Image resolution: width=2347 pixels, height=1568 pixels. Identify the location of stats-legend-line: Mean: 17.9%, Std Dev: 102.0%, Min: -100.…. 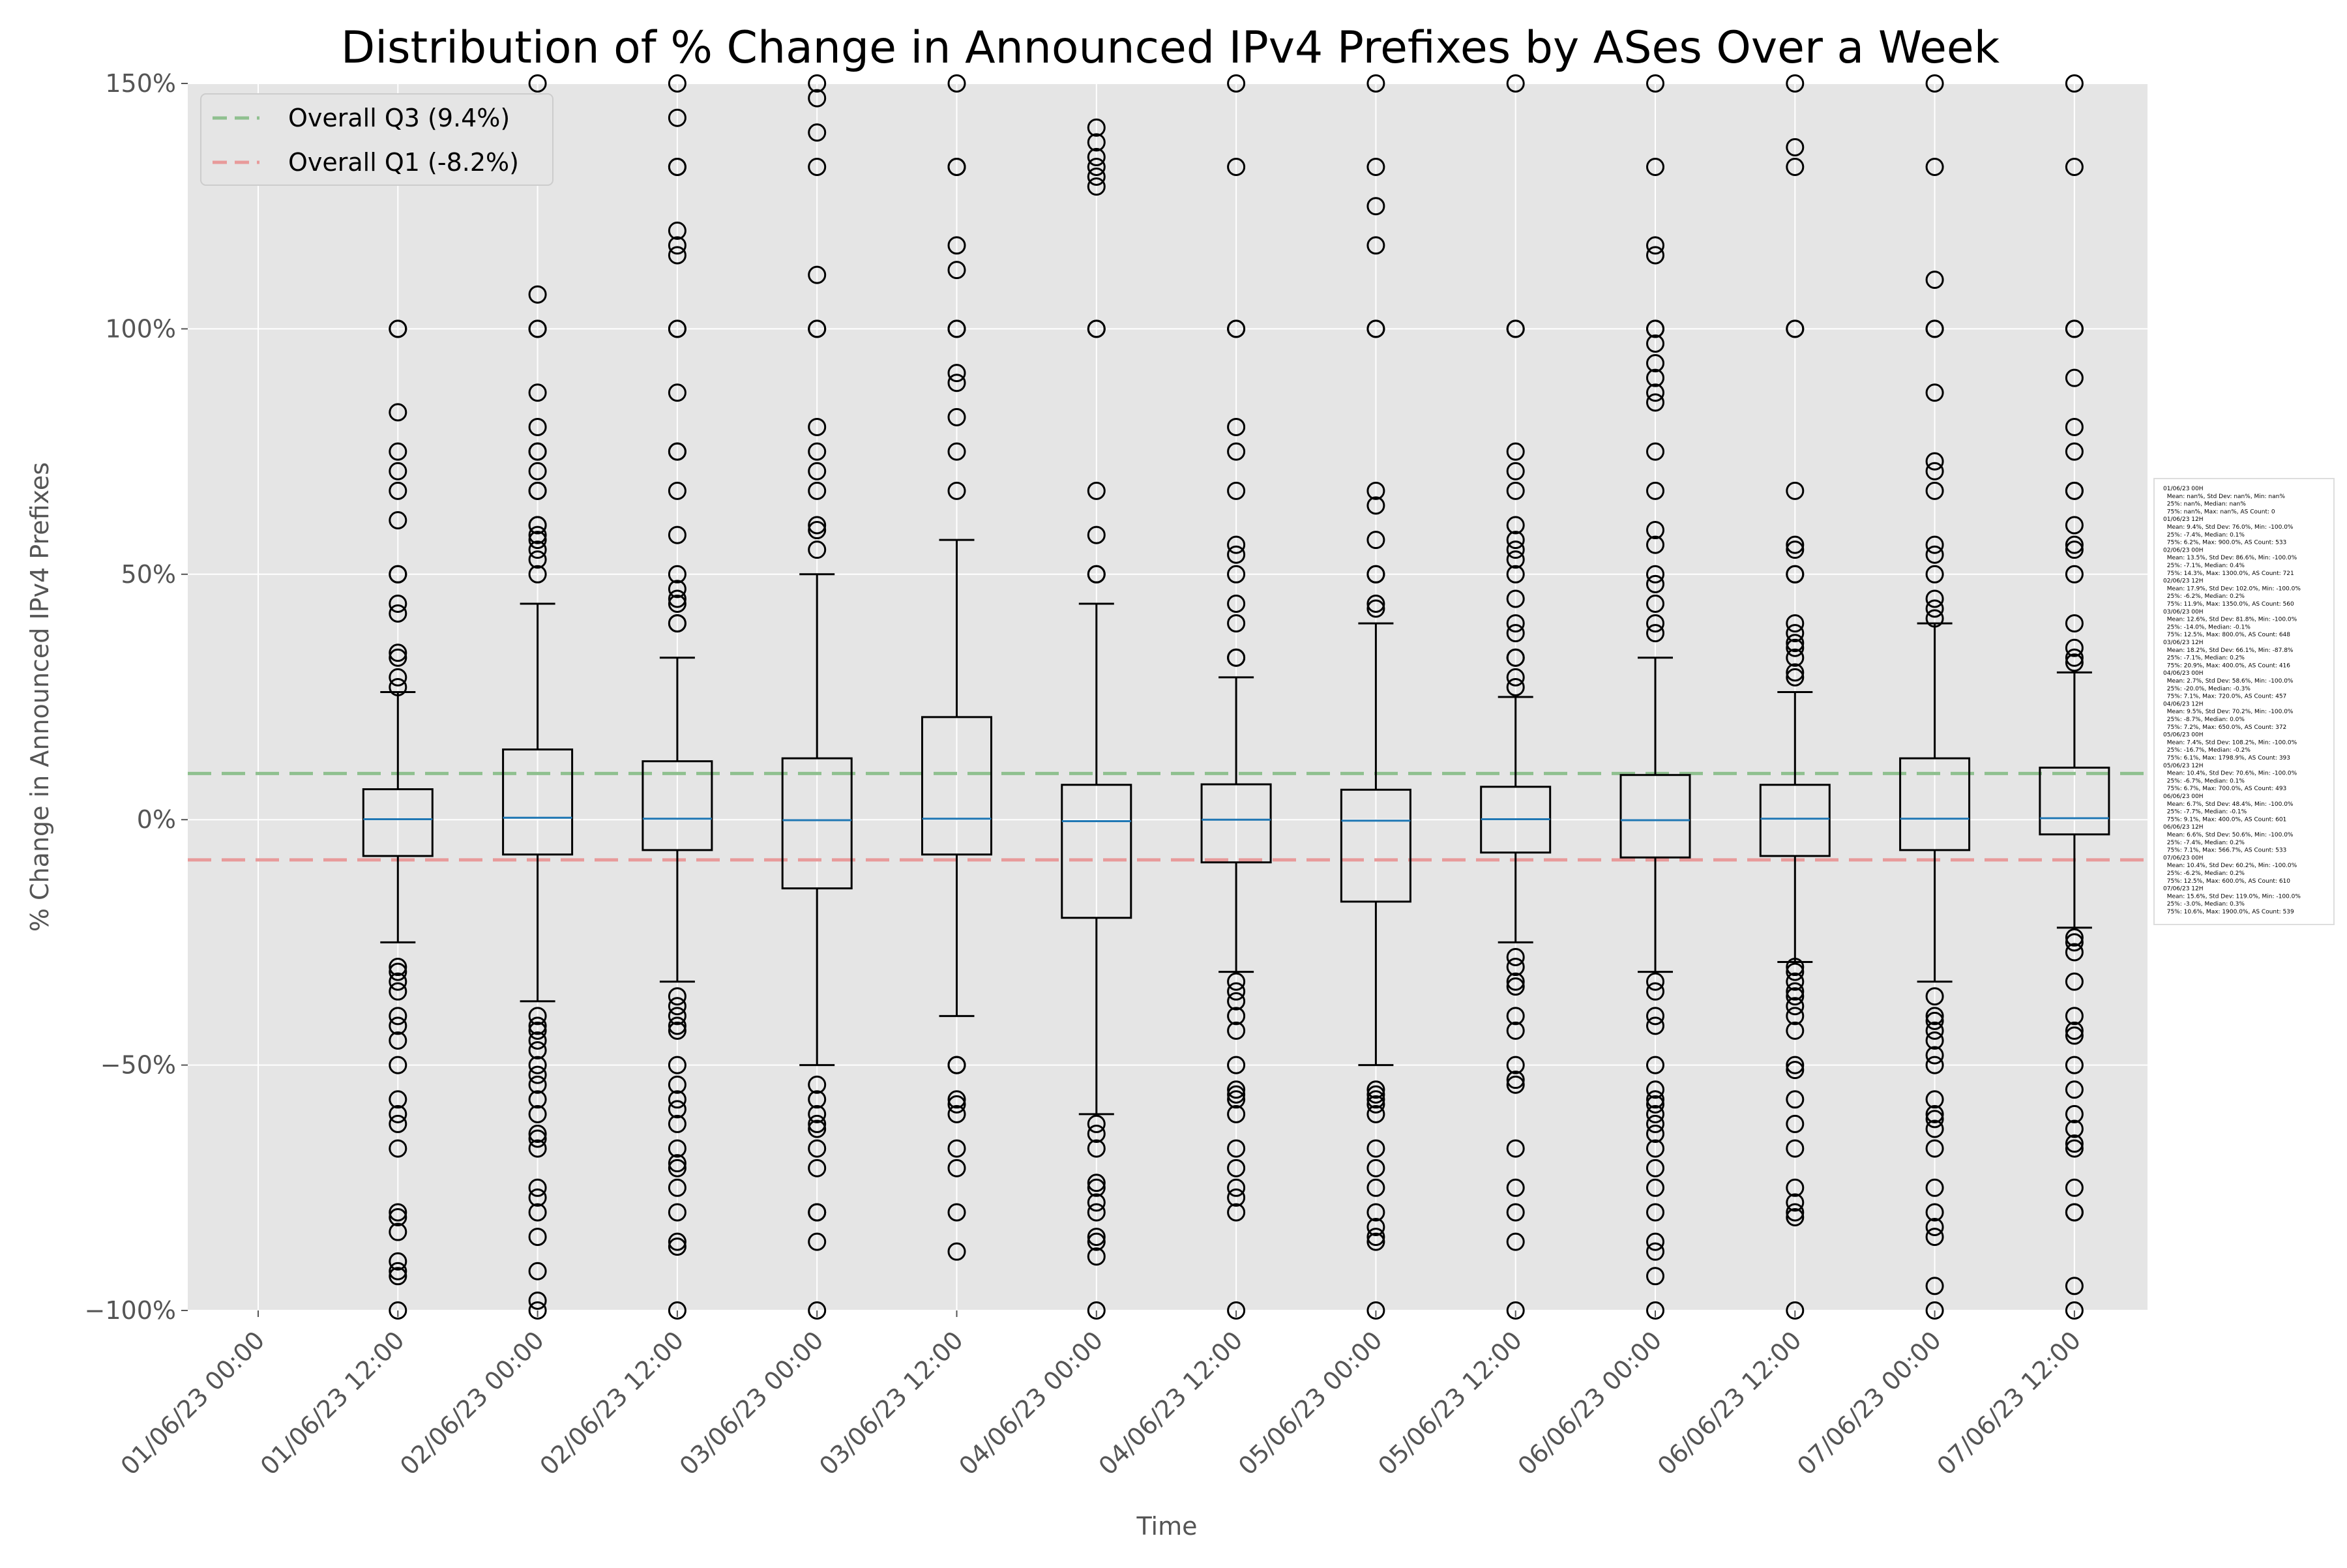
(2232, 588).